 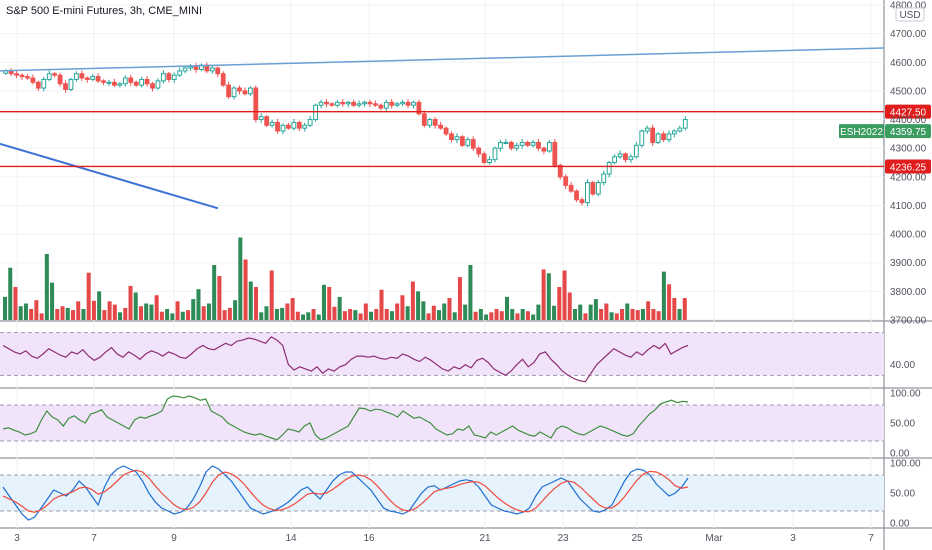 I want to click on y-tick-label: 4600.00, so click(x=908, y=63).